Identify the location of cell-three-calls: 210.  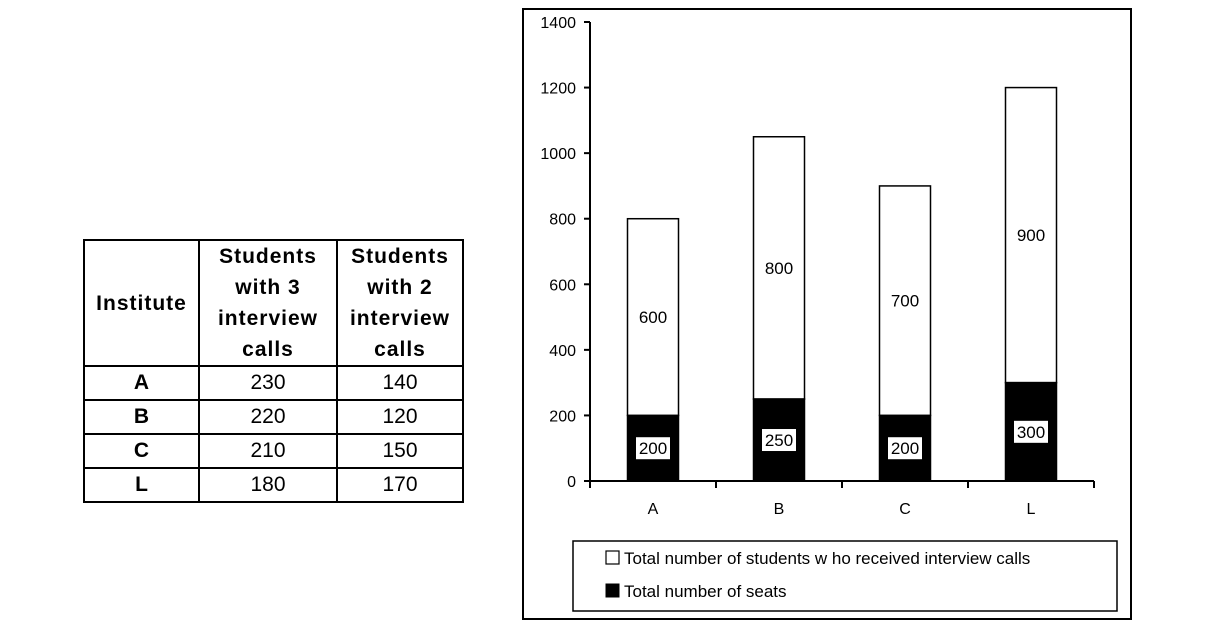
(268, 451).